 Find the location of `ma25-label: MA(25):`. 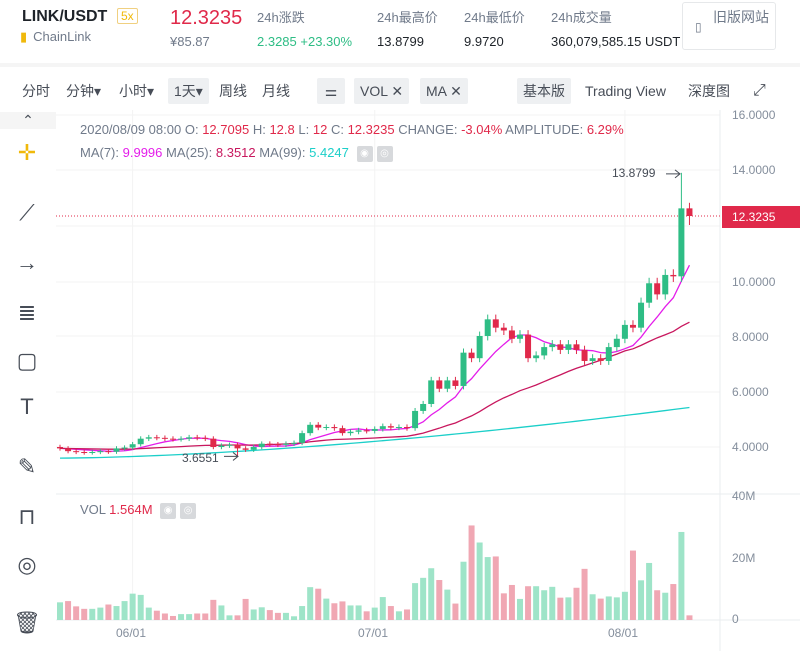

ma25-label: MA(25): is located at coordinates (189, 152).